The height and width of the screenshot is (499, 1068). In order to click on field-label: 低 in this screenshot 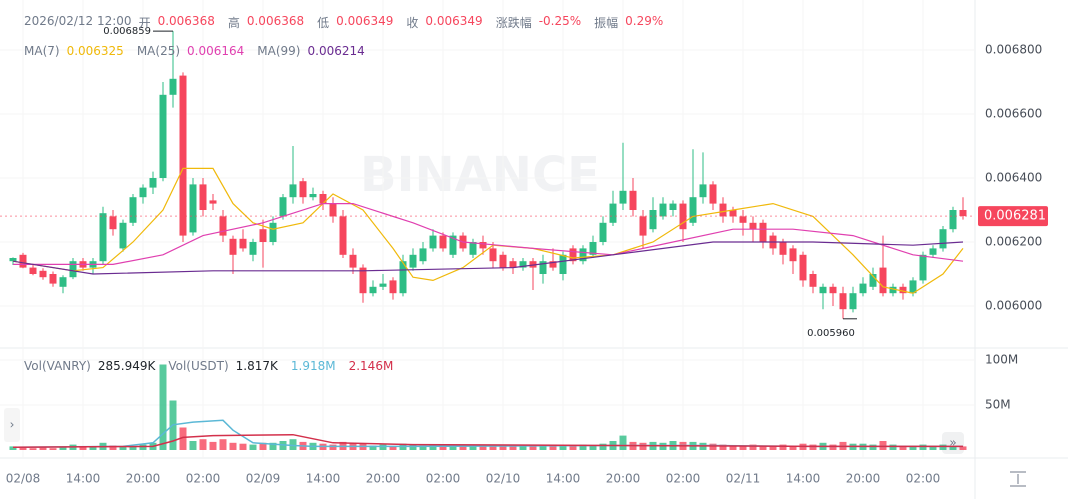, I will do `click(323, 23)`.